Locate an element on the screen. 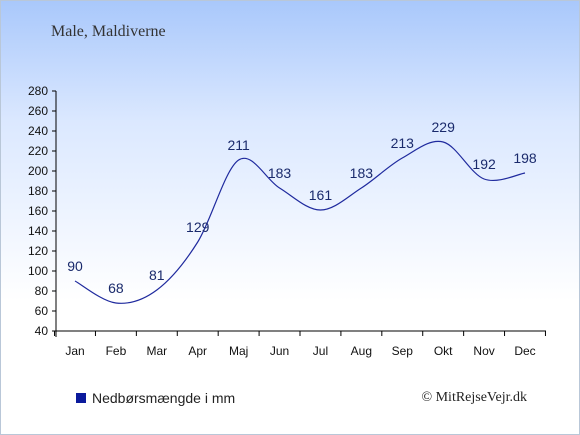 This screenshot has width=580, height=435. data-label: 229 is located at coordinates (444, 127).